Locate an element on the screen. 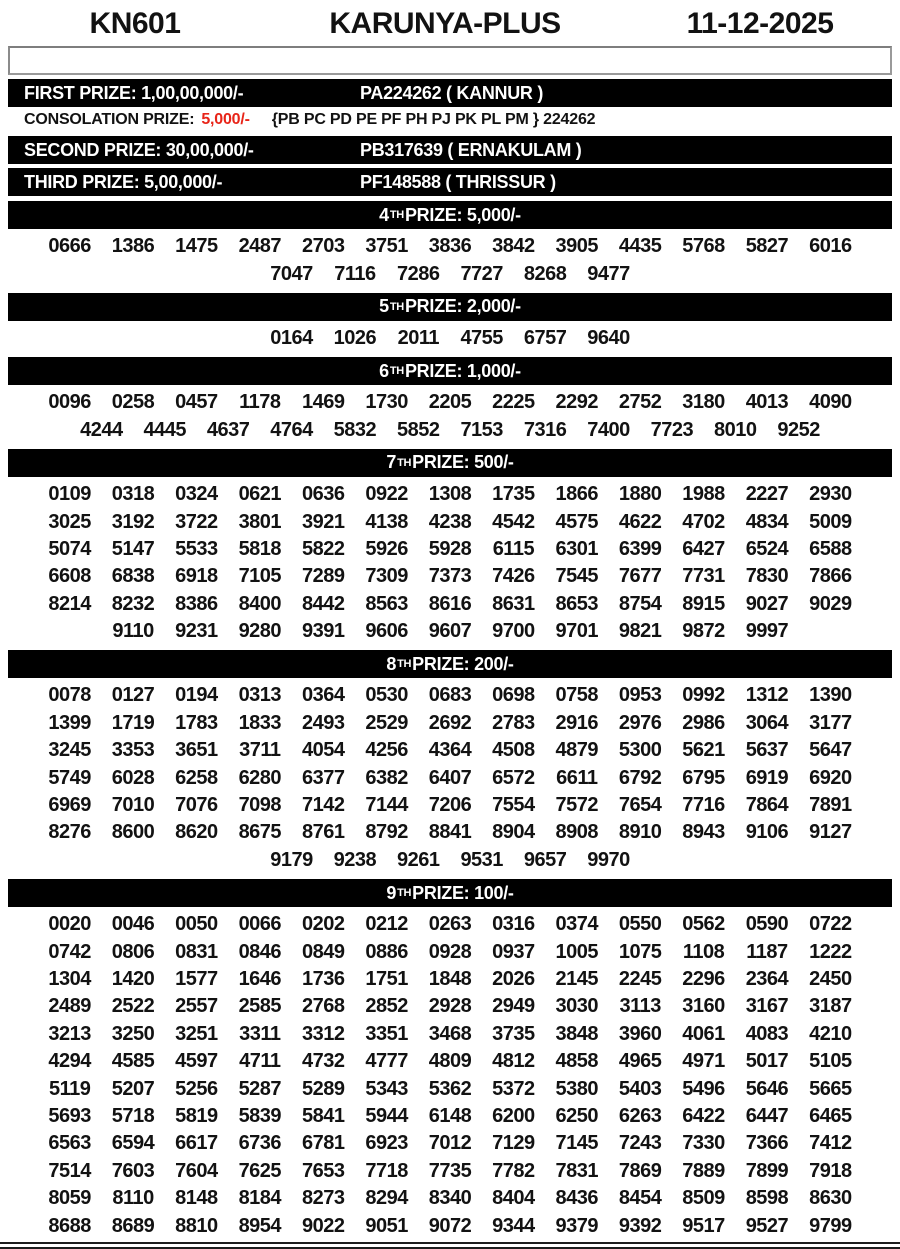  prize-number: 5017 is located at coordinates (767, 1061).